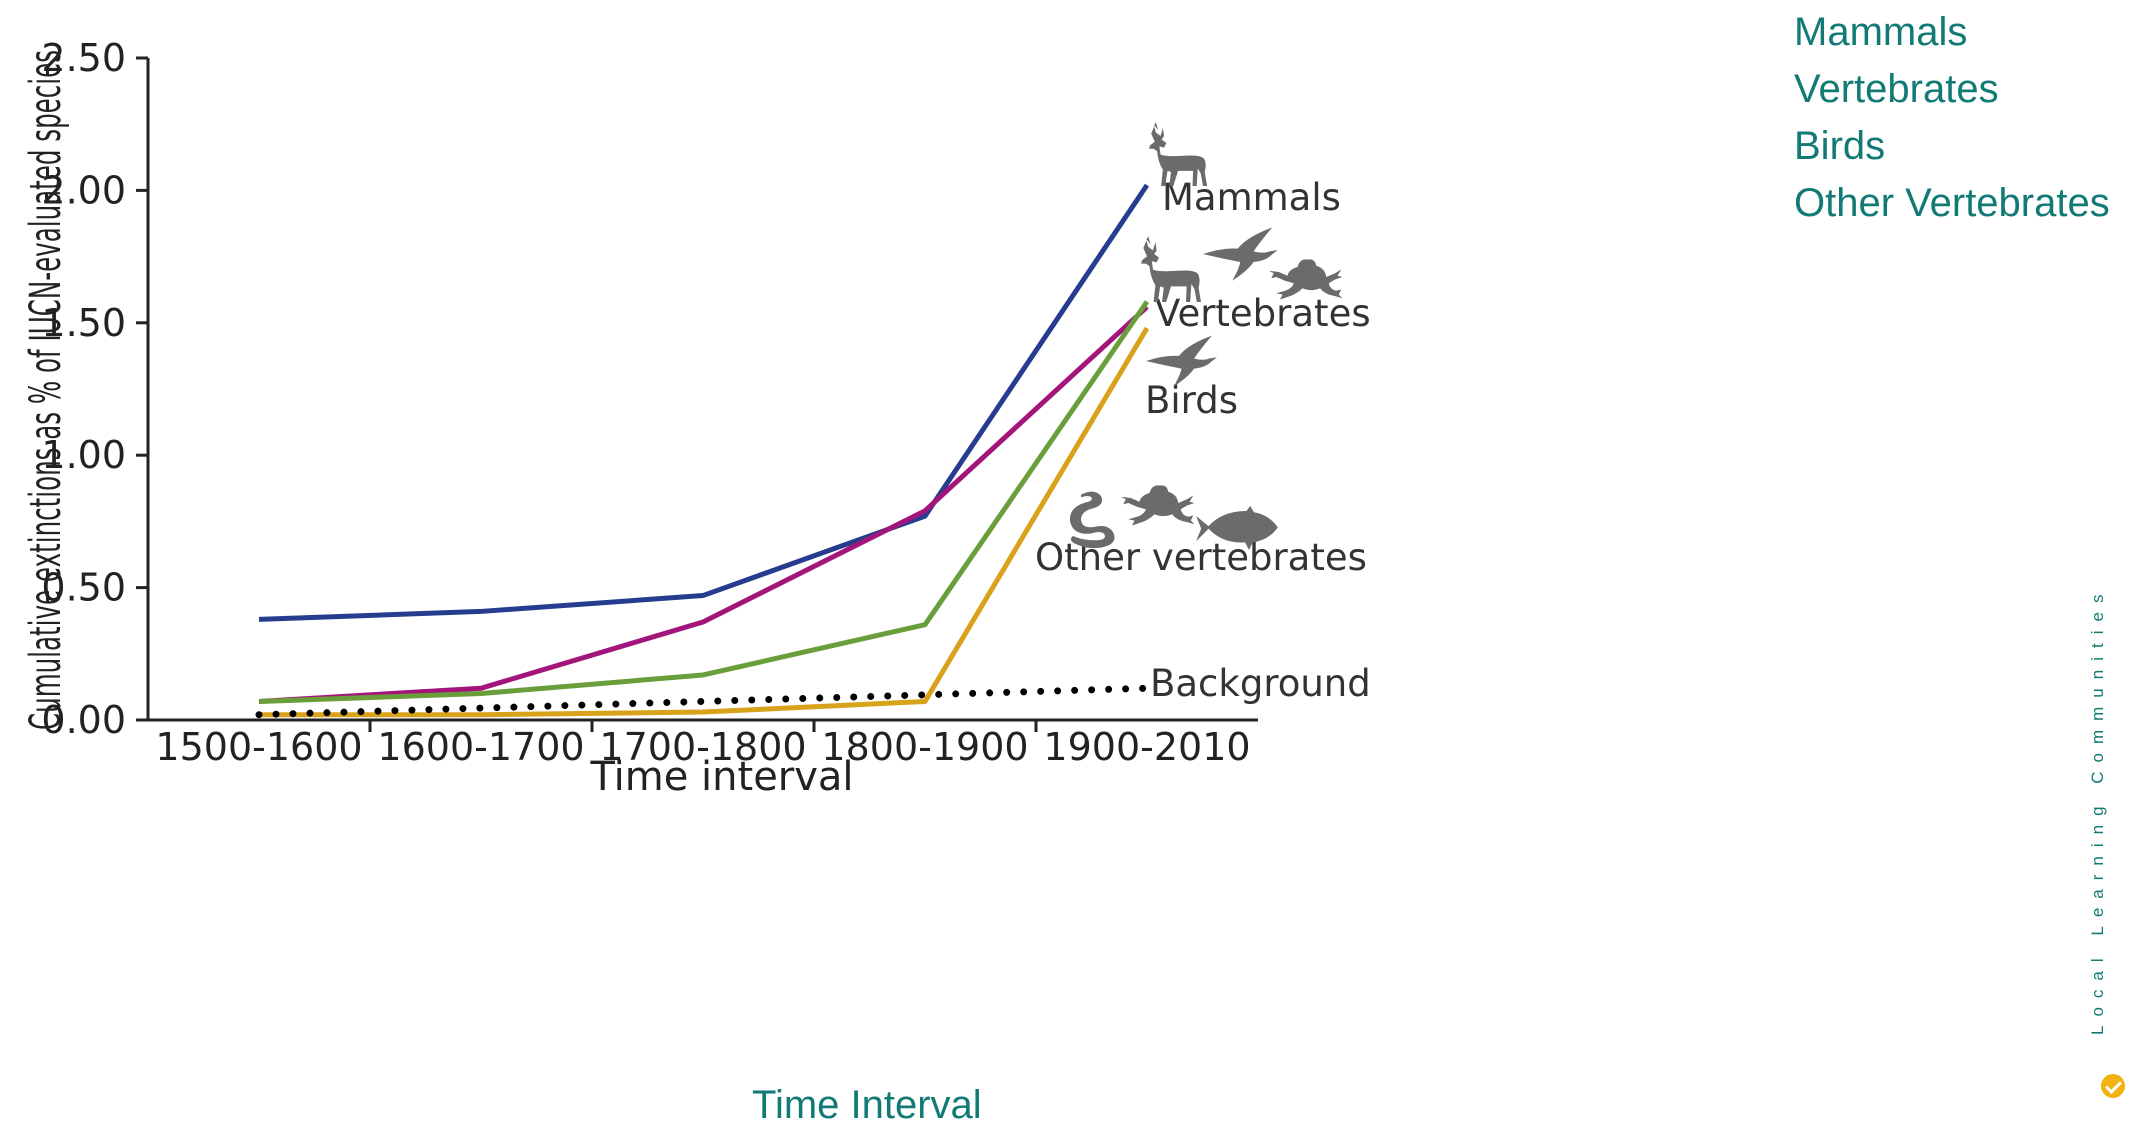  I want to click on x-axis-title: Time interval, so click(721, 777).